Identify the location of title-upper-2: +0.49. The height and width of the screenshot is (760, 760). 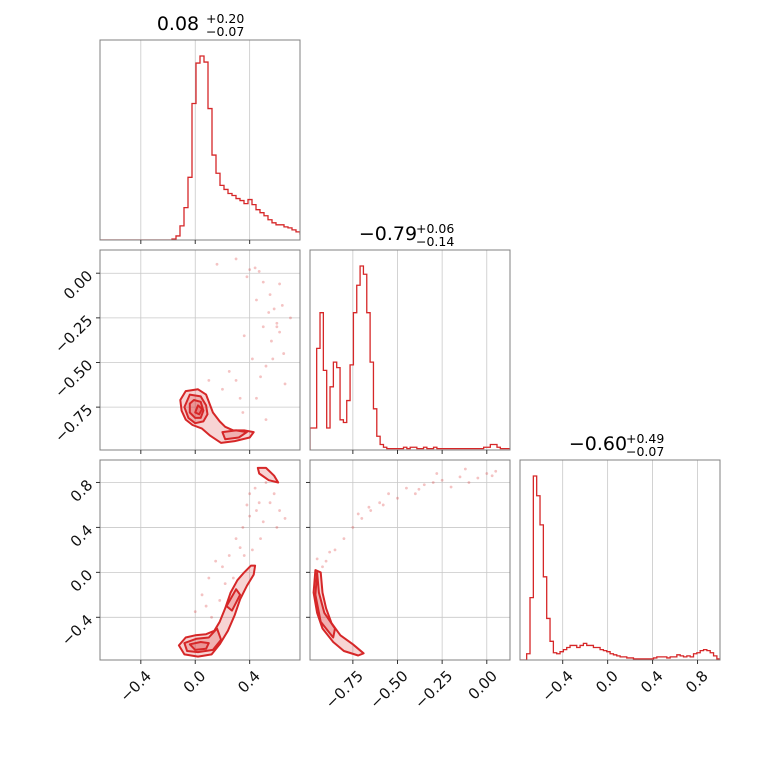
(645, 438).